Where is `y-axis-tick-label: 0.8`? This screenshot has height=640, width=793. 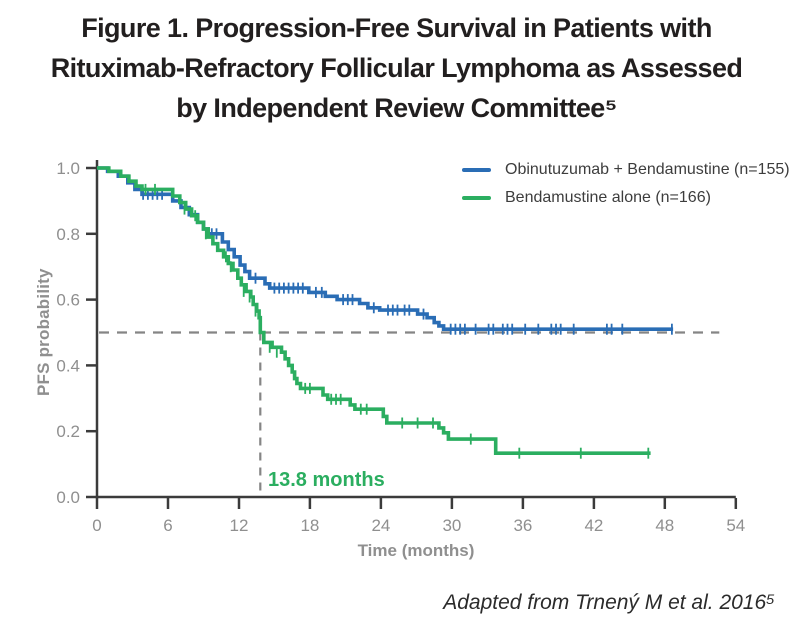 y-axis-tick-label: 0.8 is located at coordinates (68, 234).